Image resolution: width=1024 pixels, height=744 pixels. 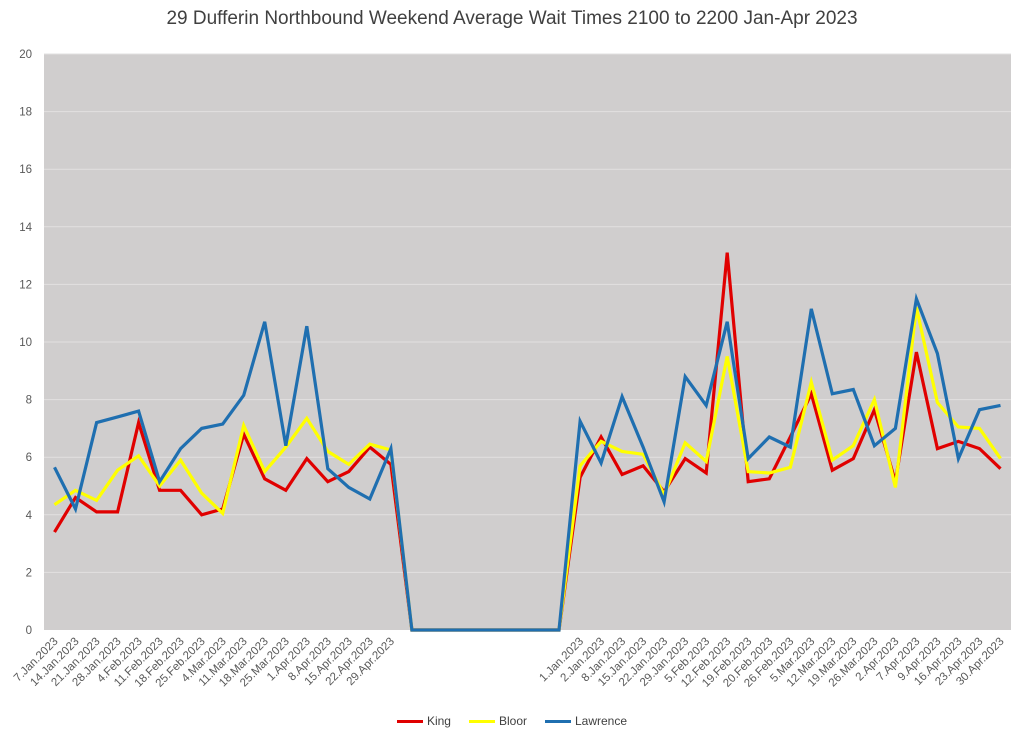 What do you see at coordinates (423, 721) in the screenshot?
I see `legend-item-king: King` at bounding box center [423, 721].